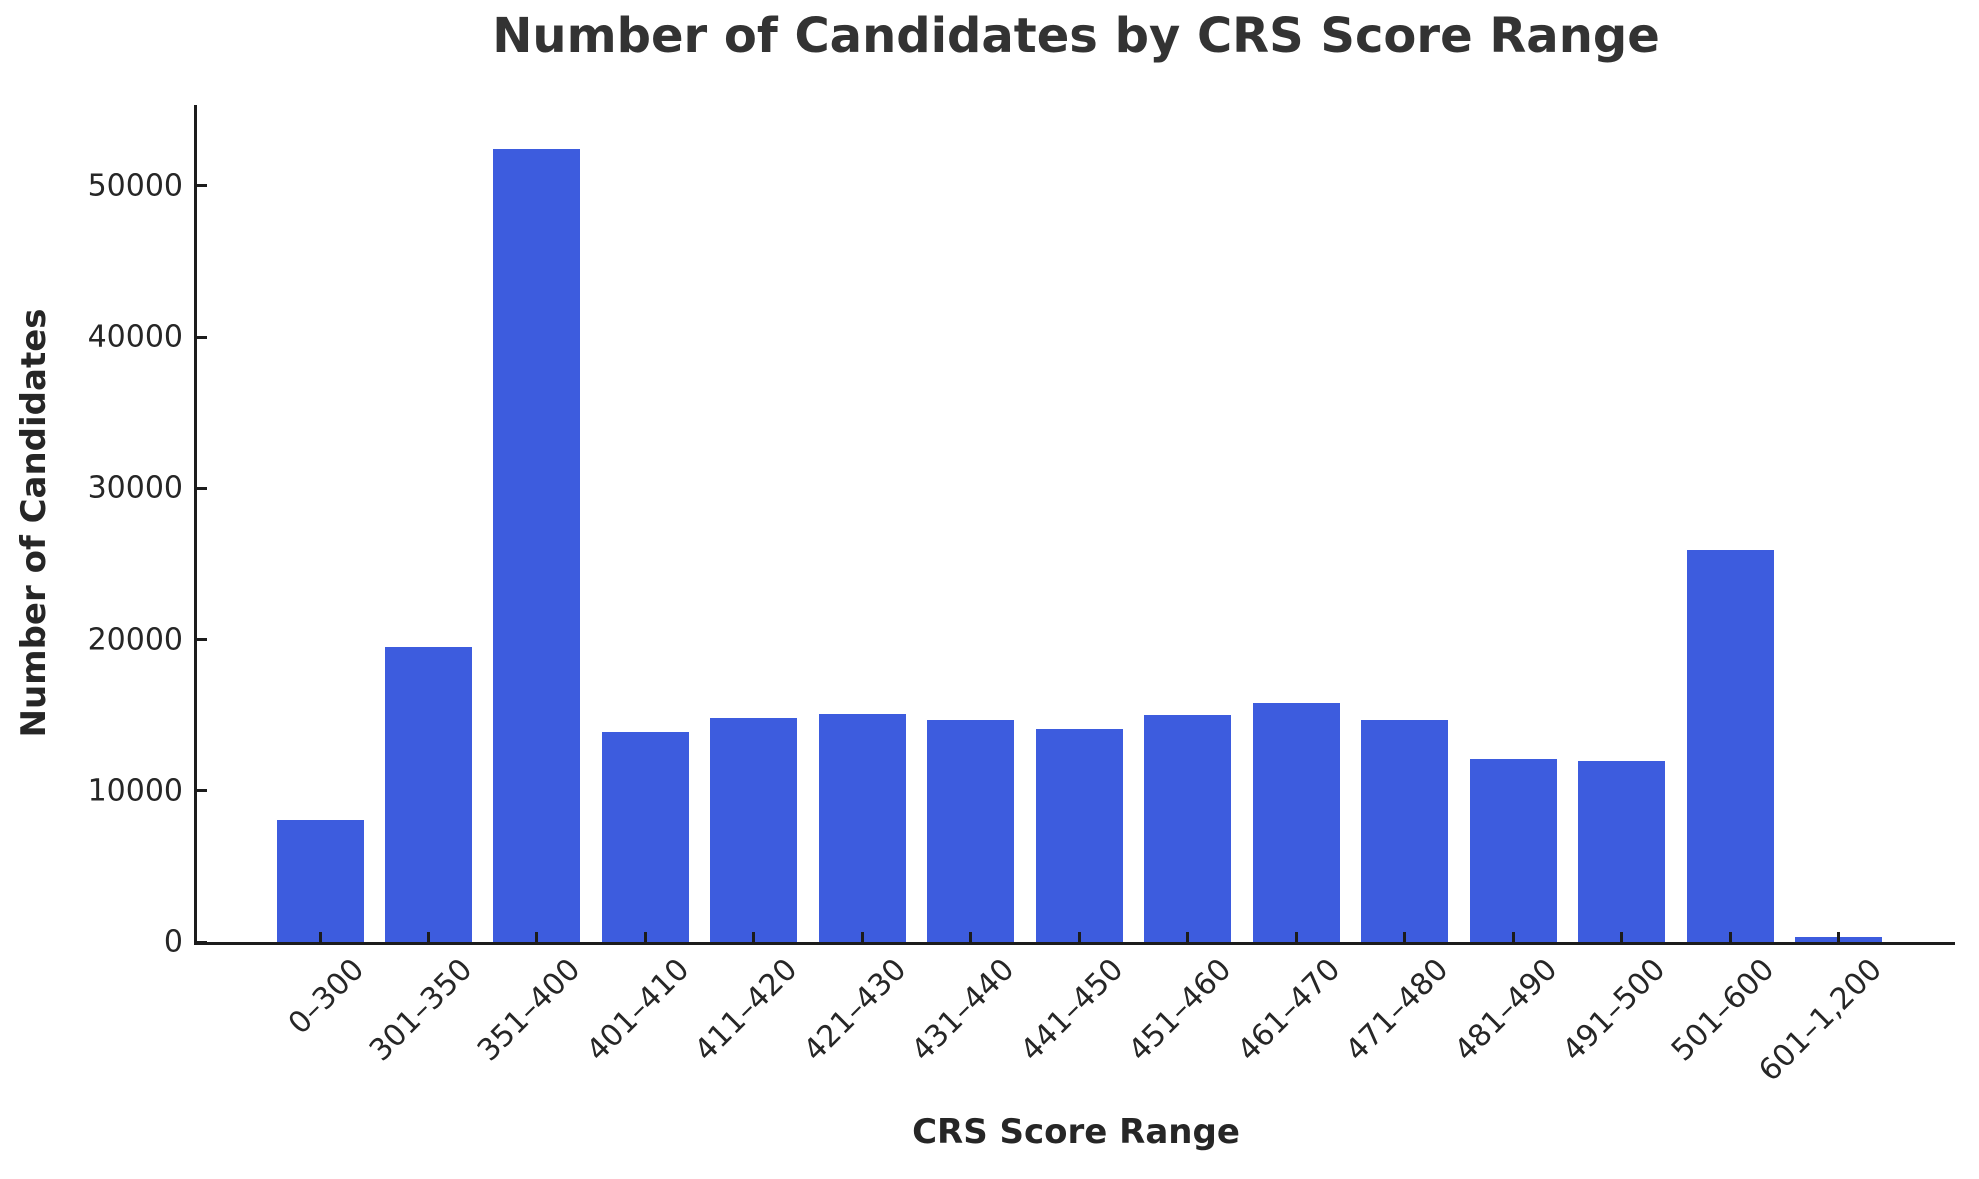 The image size is (1979, 1179). Describe the element at coordinates (34, 523) in the screenshot. I see `y-axis-title: Number of Candidates` at that location.